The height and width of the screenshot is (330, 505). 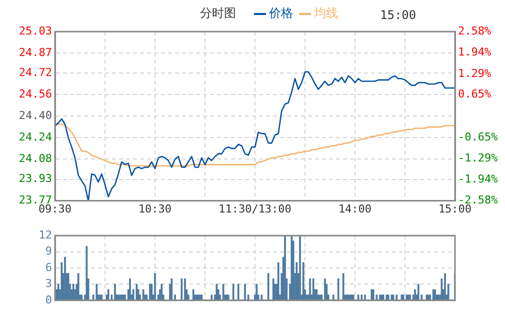 What do you see at coordinates (475, 51) in the screenshot?
I see `y2-tick-label: 1.94%` at bounding box center [475, 51].